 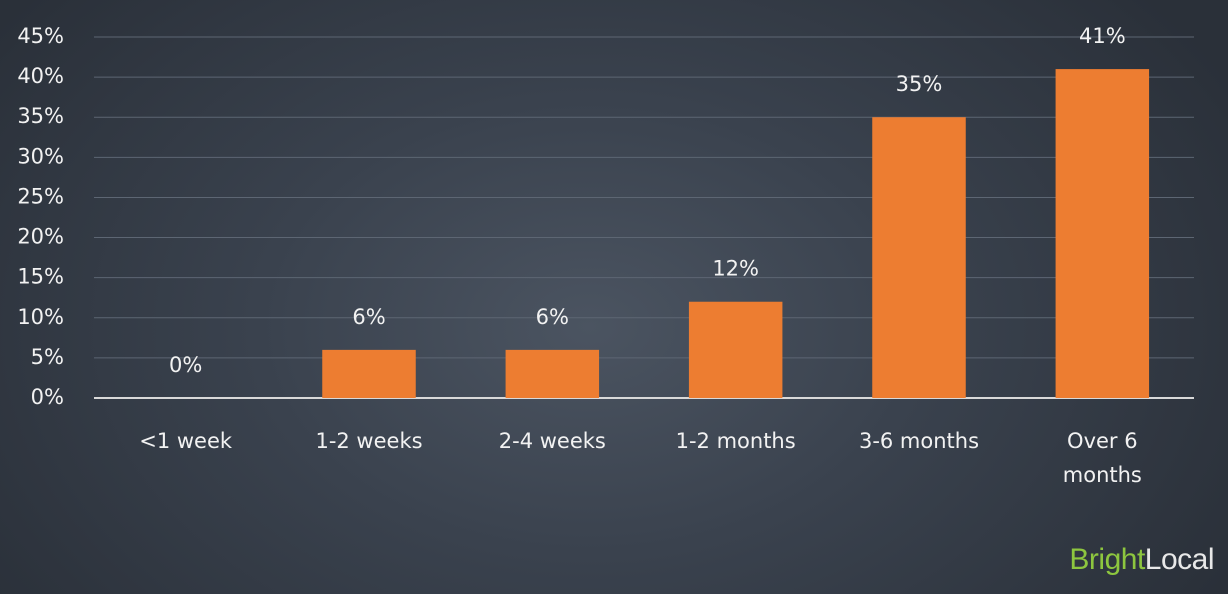 What do you see at coordinates (40, 237) in the screenshot?
I see `y-tick-label: 20%` at bounding box center [40, 237].